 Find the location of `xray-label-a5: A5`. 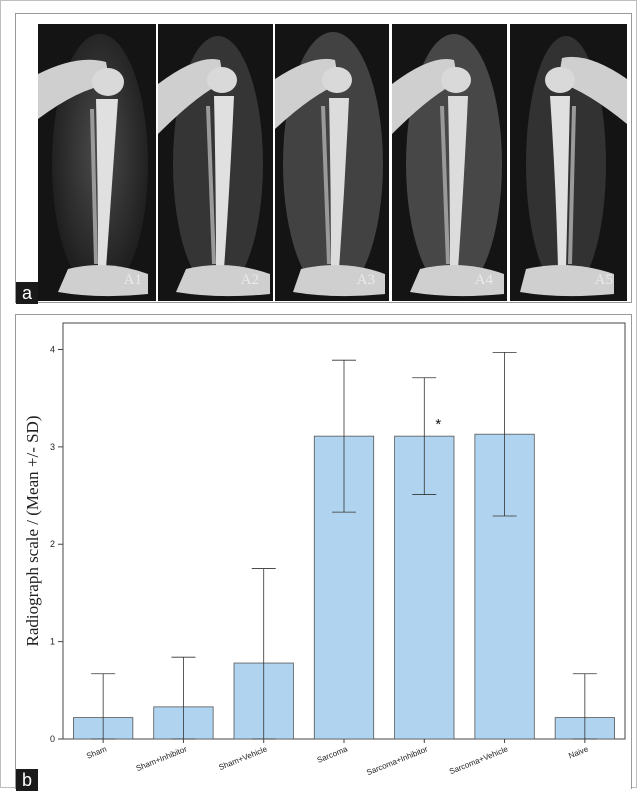

xray-label-a5: A5 is located at coordinates (603, 280).